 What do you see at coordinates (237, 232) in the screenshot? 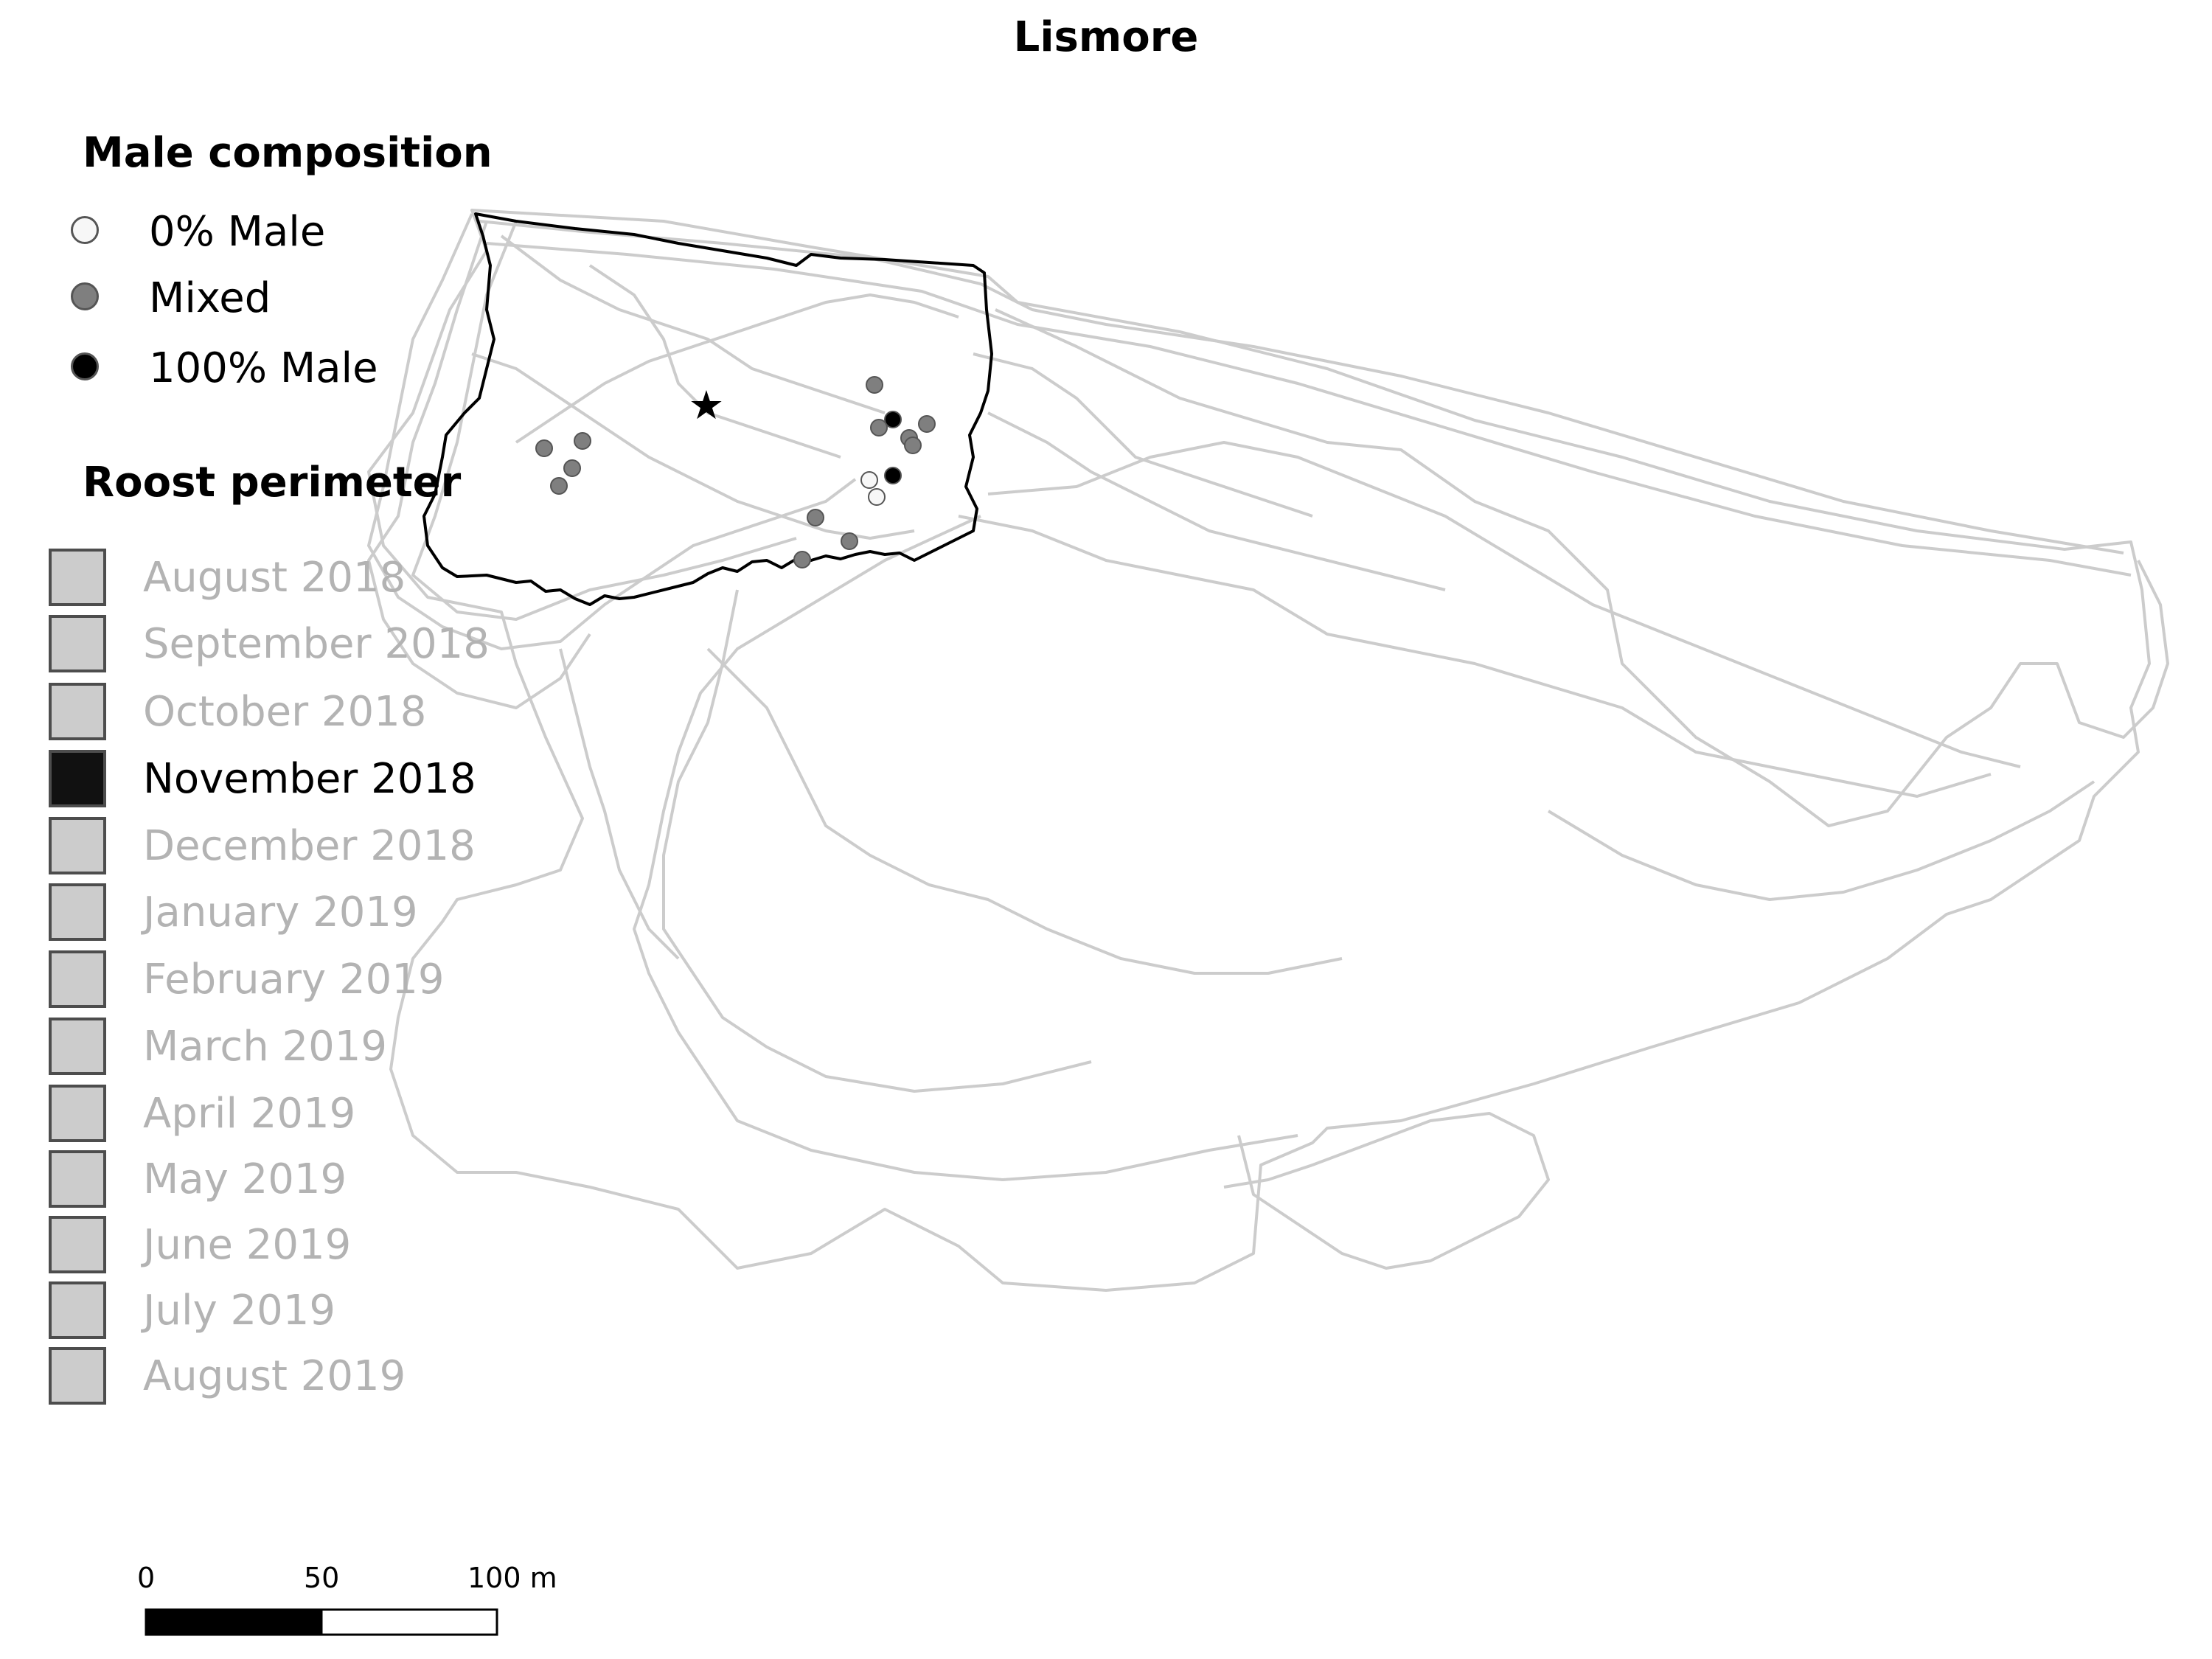
I see `composition-label-0: 0% Male` at bounding box center [237, 232].